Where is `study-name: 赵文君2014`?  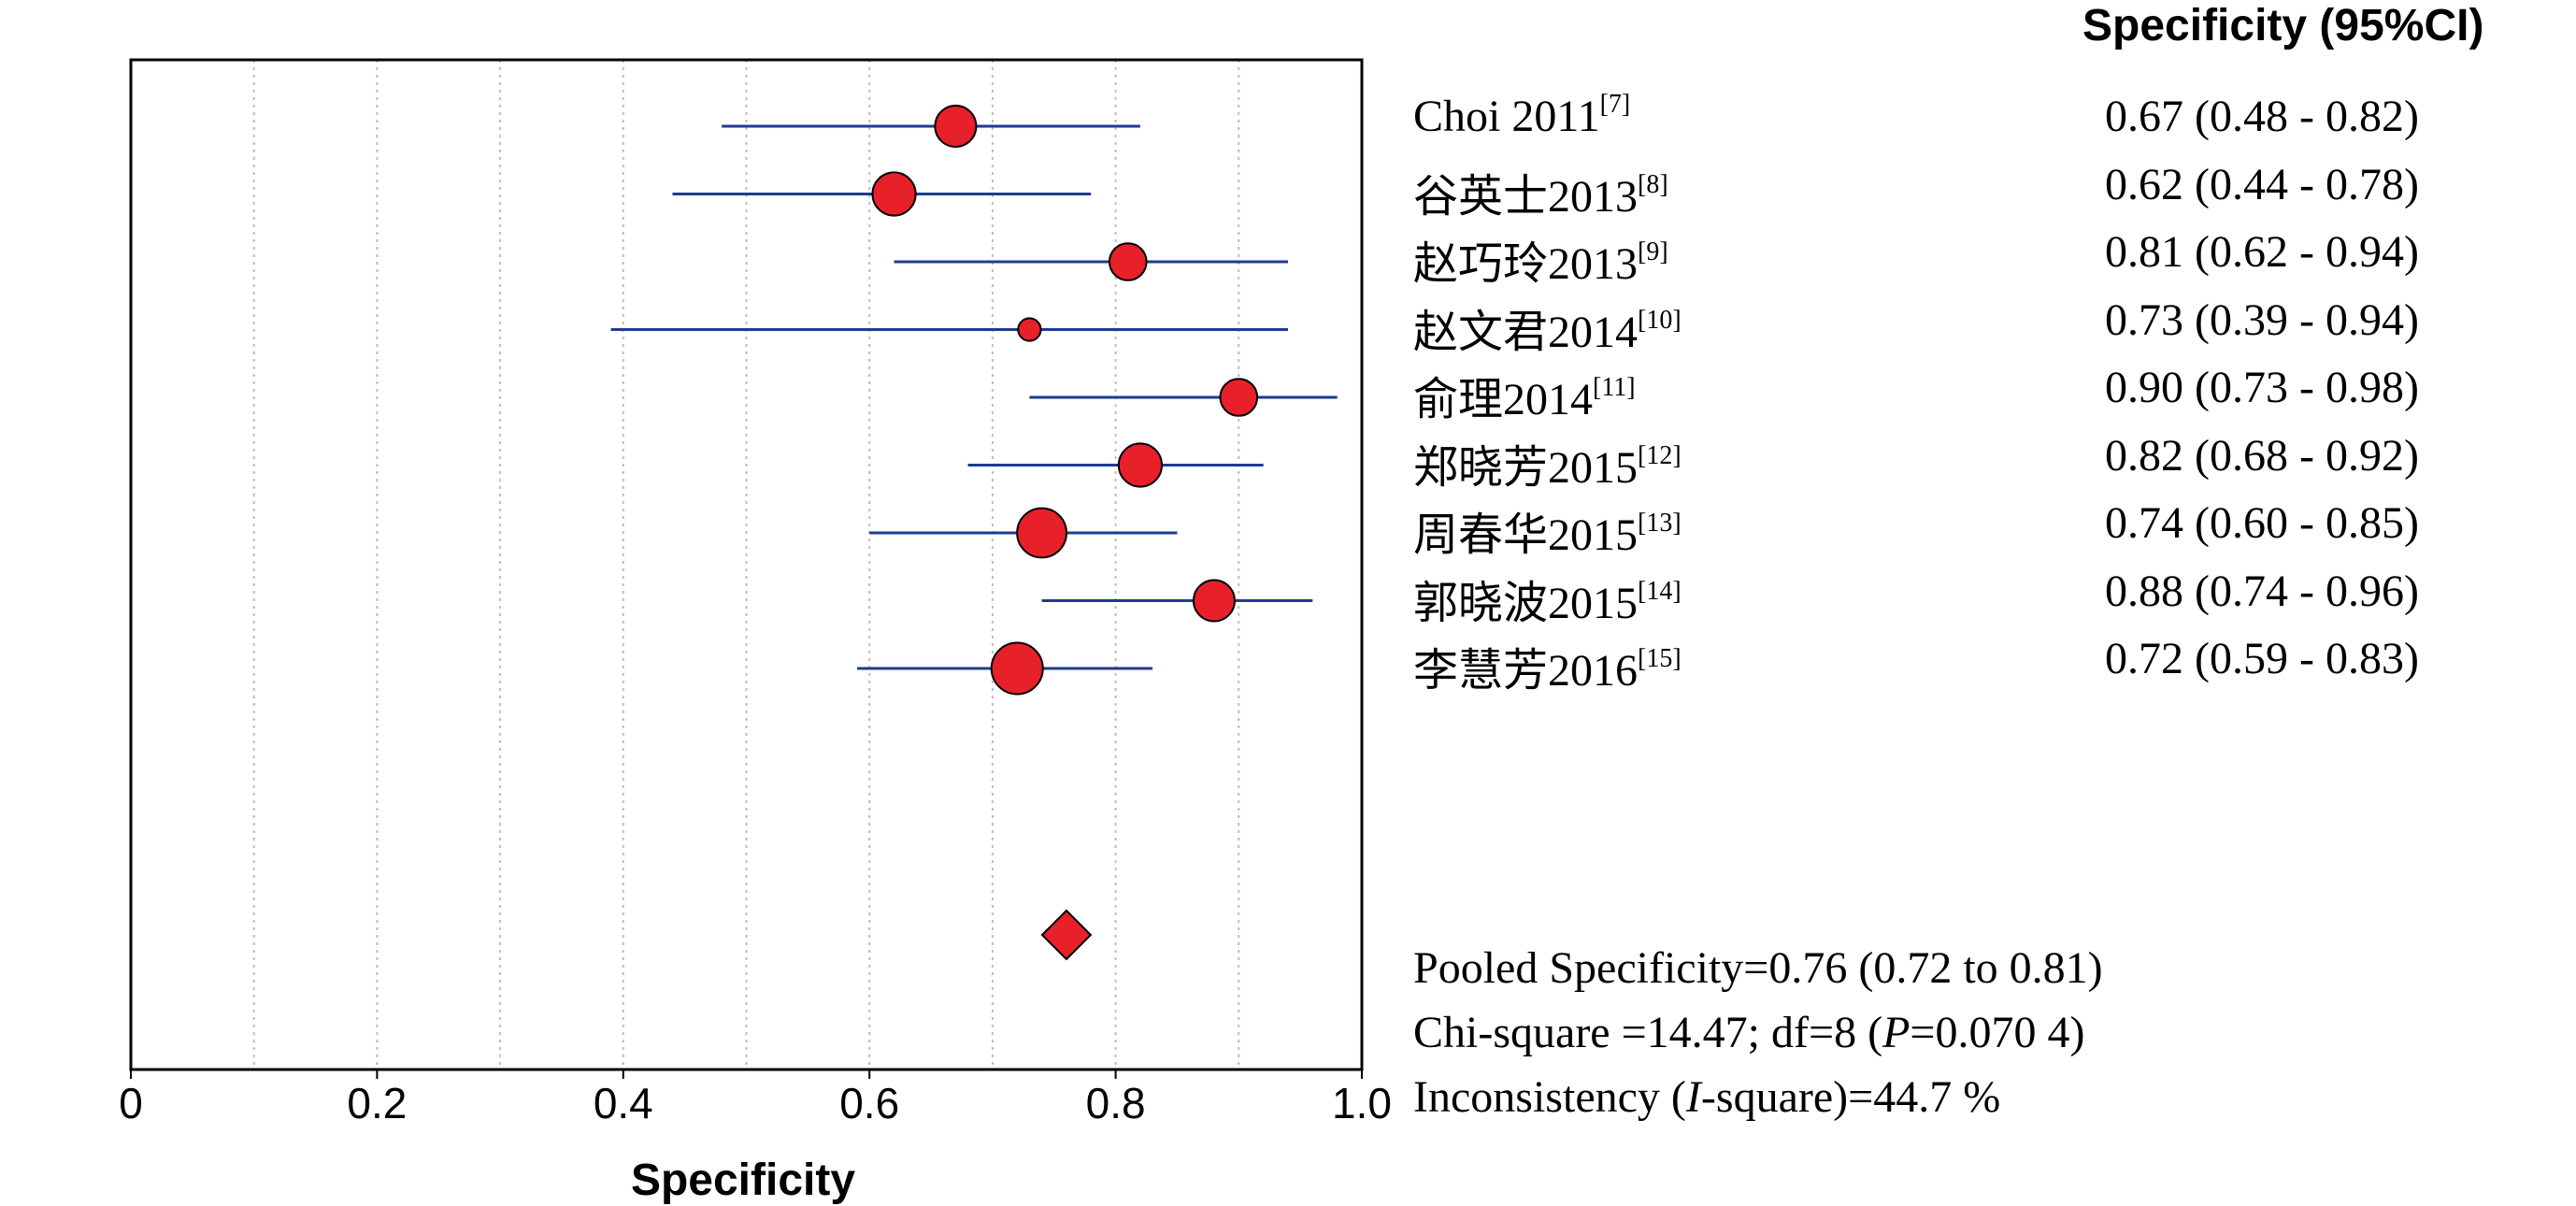
study-name: 赵文君2014 is located at coordinates (1526, 332).